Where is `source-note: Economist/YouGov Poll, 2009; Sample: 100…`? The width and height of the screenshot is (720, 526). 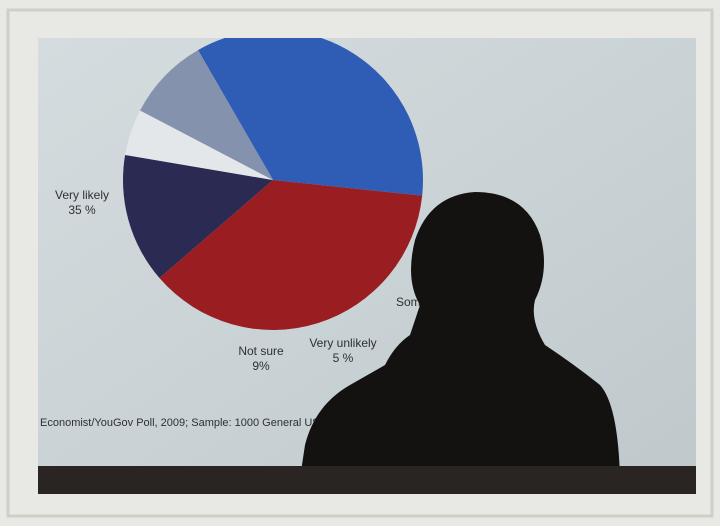 source-note: Economist/YouGov Poll, 2009; Sample: 100… is located at coordinates (185, 423).